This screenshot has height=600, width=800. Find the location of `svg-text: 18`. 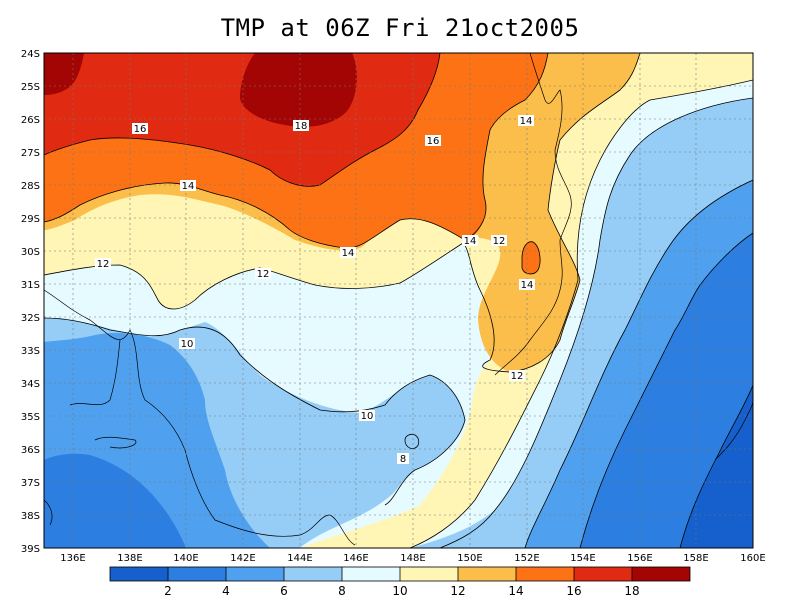

svg-text: 18 is located at coordinates (301, 126).